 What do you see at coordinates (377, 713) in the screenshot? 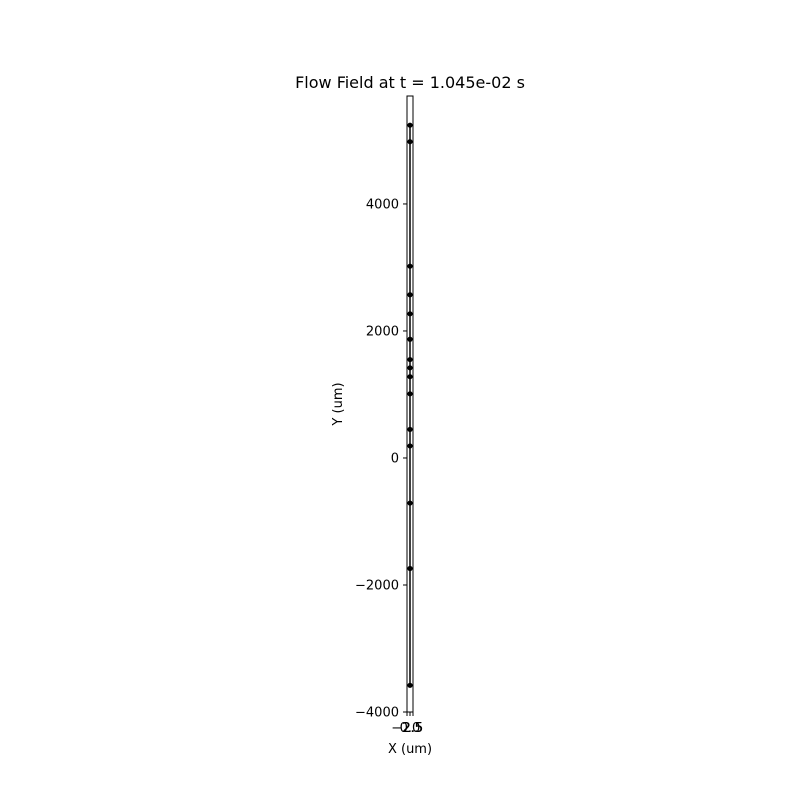
I see `y-tick-label: −4000` at bounding box center [377, 713].